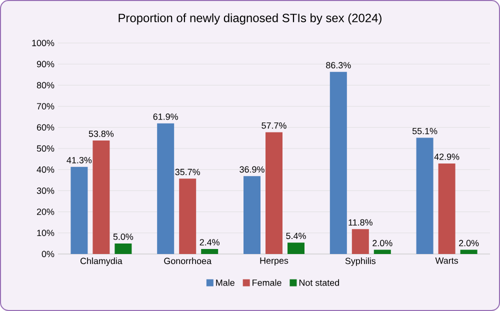 This screenshot has width=500, height=311. I want to click on x-tick-label: Warts, so click(446, 261).